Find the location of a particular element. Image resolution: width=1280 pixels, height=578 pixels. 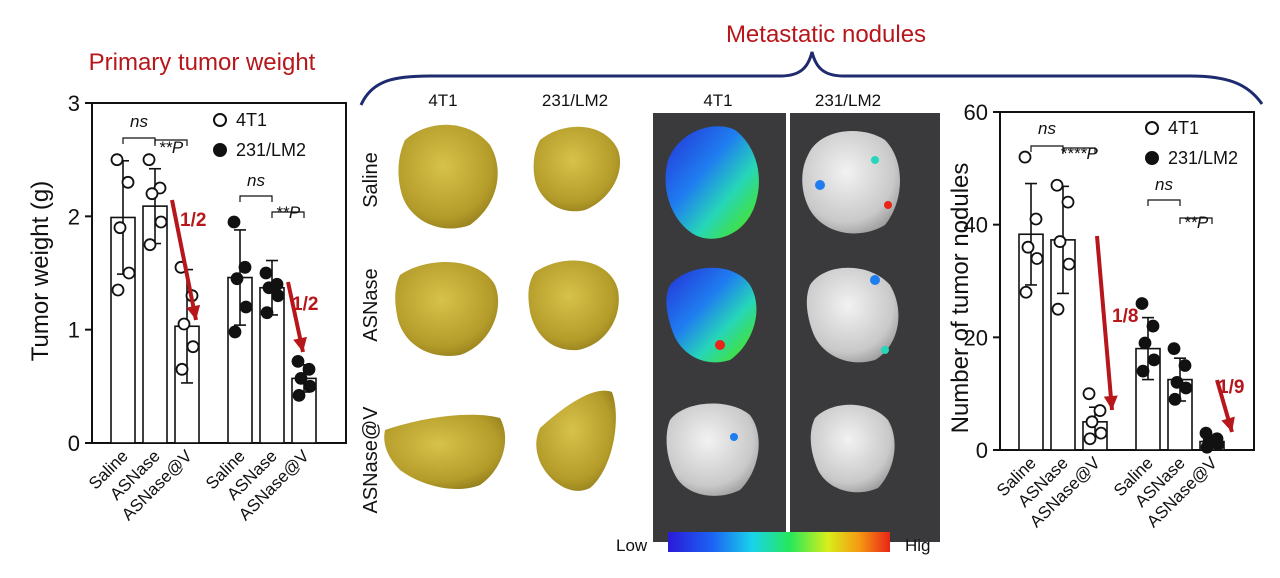

tissue-4t1-asnase is located at coordinates (447, 309).